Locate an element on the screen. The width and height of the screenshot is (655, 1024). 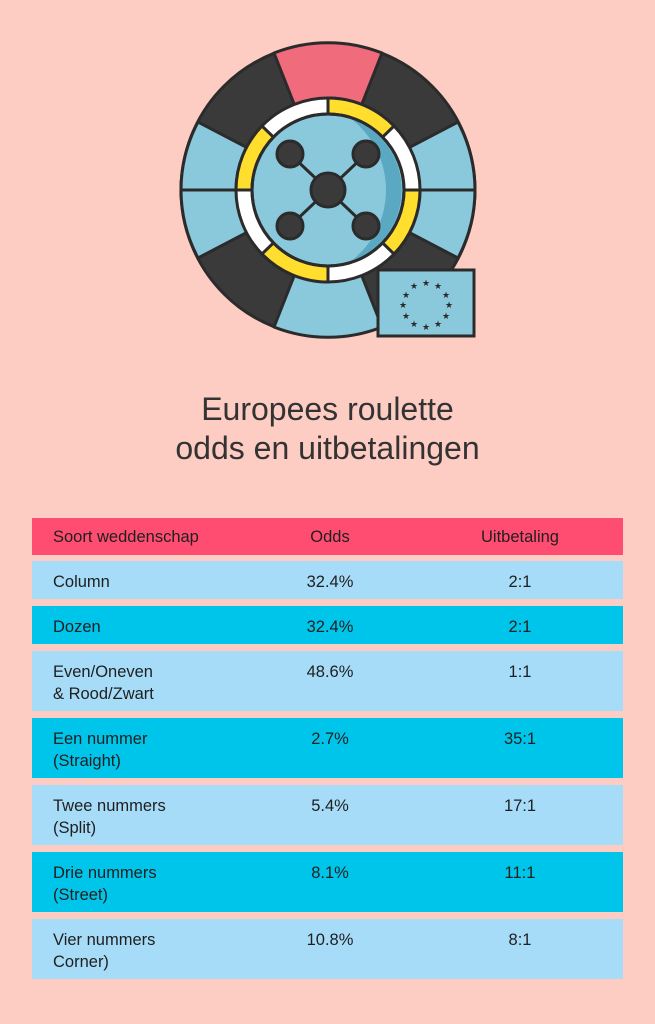
table-header: Soort weddenschap Odds Uitbetaling is located at coordinates (327, 536).